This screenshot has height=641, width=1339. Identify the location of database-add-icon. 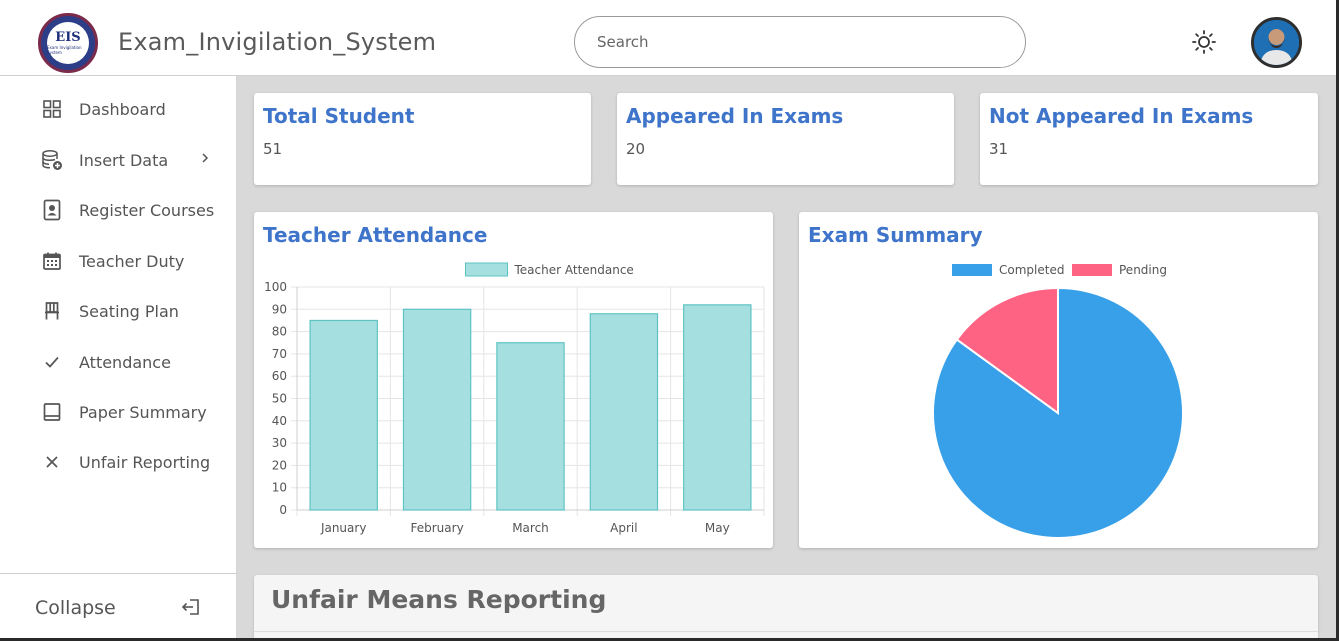
(52, 160).